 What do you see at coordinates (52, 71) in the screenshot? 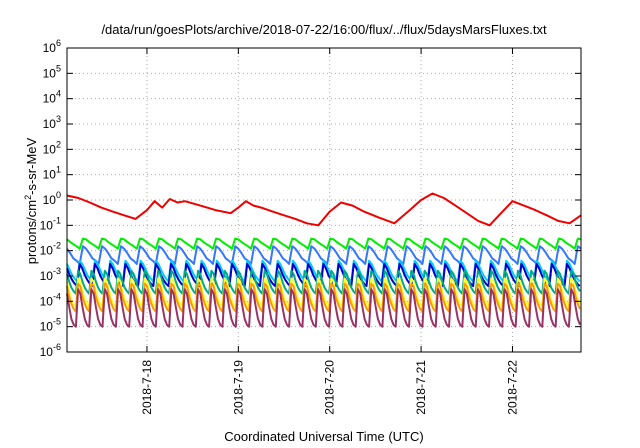
I see `y-tick-label: 10⁵` at bounding box center [52, 71].